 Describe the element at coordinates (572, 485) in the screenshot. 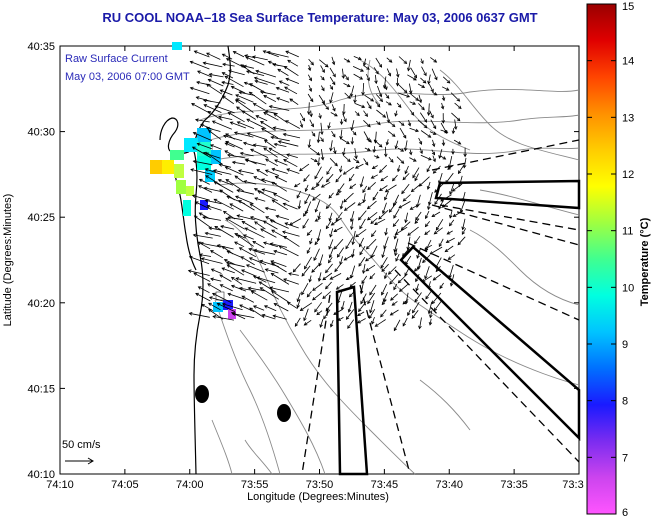

I see `x-tick-label: 73:3` at that location.